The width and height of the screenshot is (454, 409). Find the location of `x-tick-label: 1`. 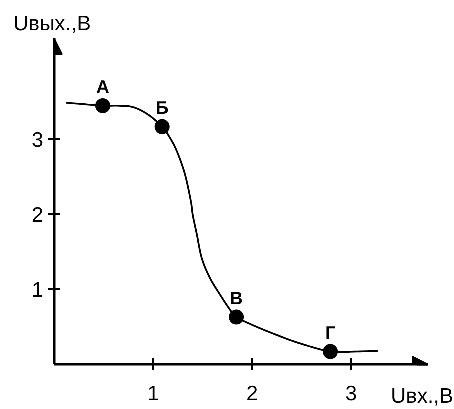

x-tick-label: 1 is located at coordinates (154, 394).